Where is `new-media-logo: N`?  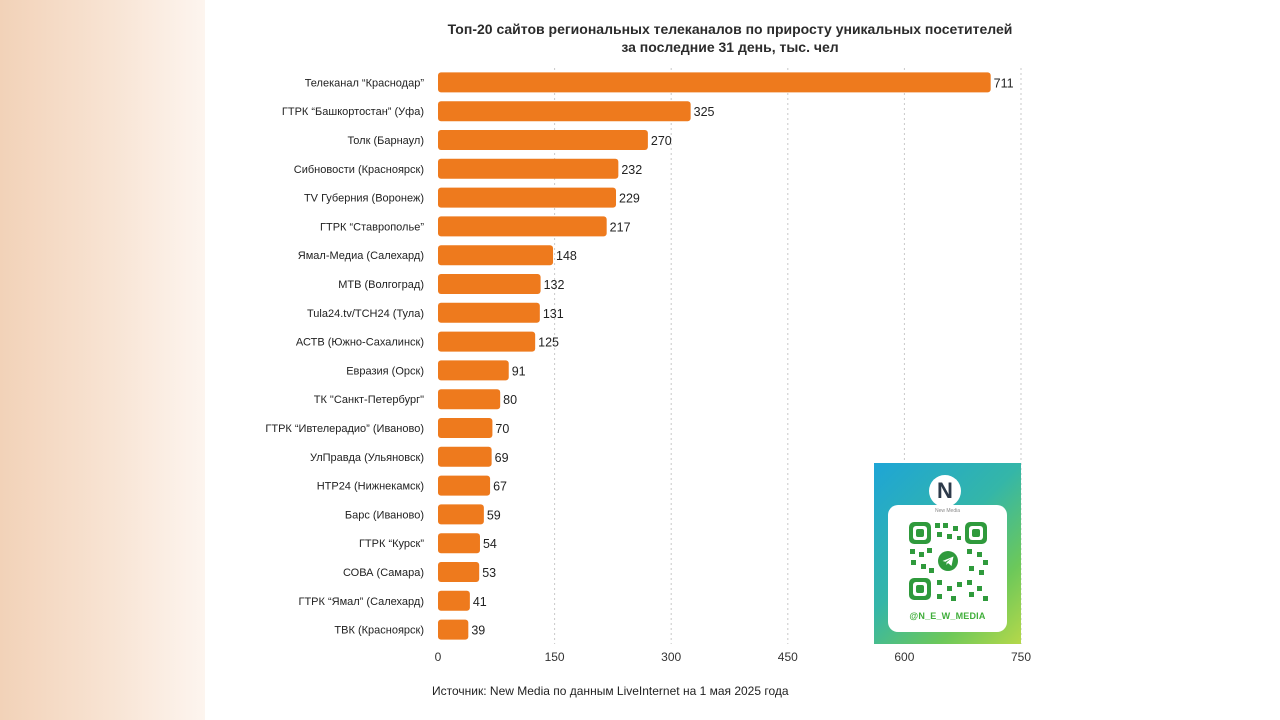
new-media-logo: N is located at coordinates (945, 491).